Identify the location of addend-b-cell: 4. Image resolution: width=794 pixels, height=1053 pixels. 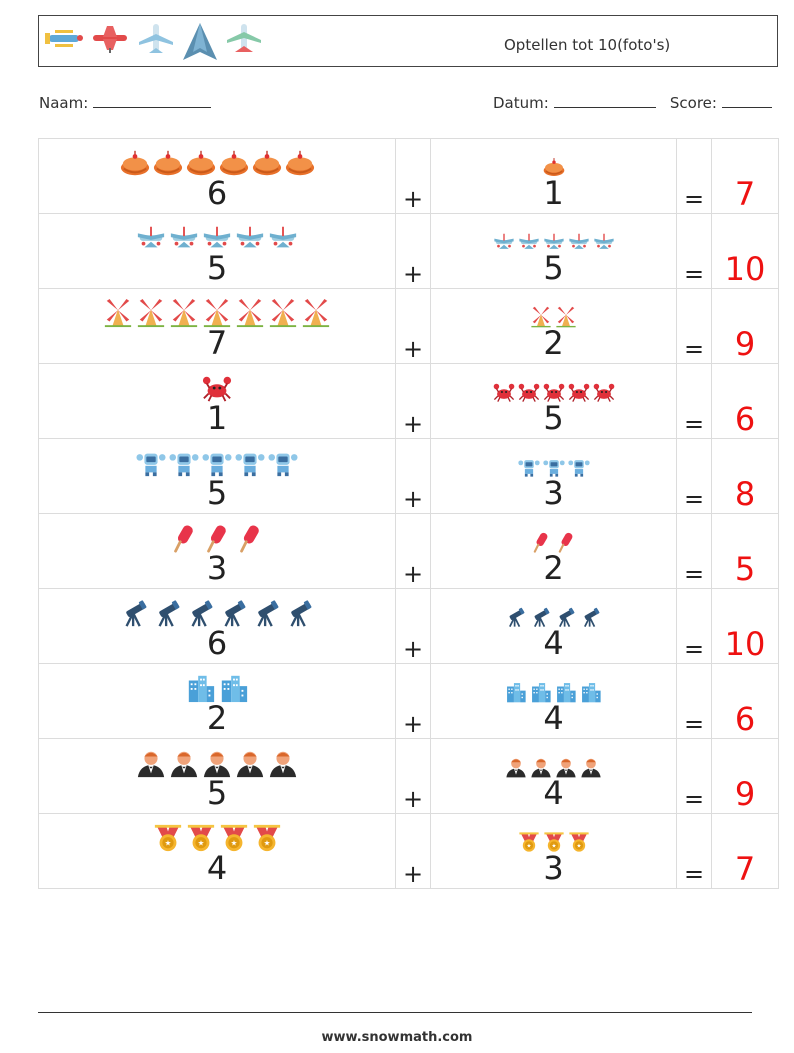
(553, 701).